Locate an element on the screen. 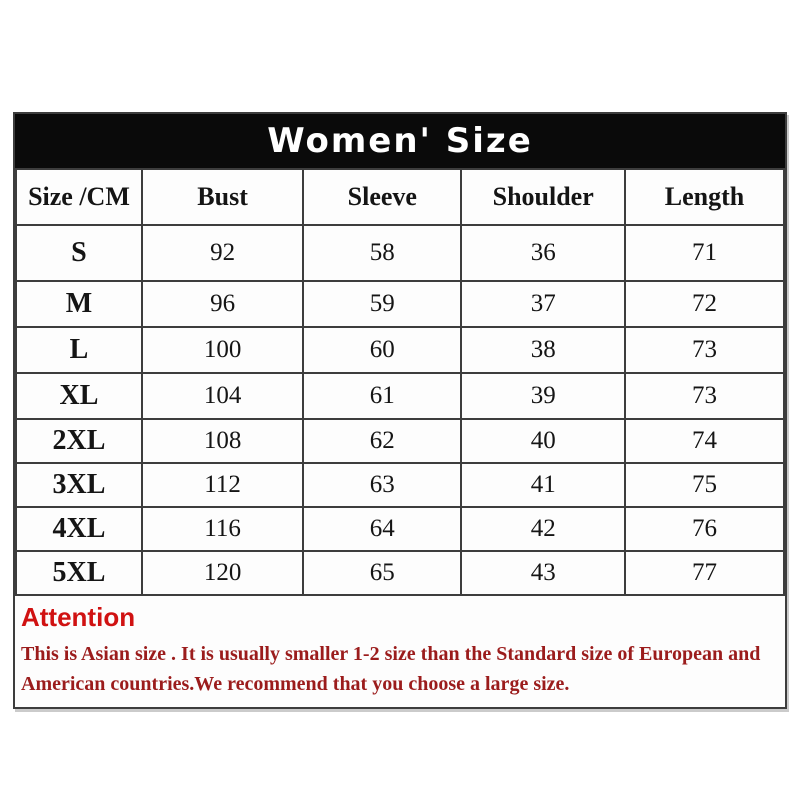  table-row: 2XL 108 62 40 74 is located at coordinates (400, 441).